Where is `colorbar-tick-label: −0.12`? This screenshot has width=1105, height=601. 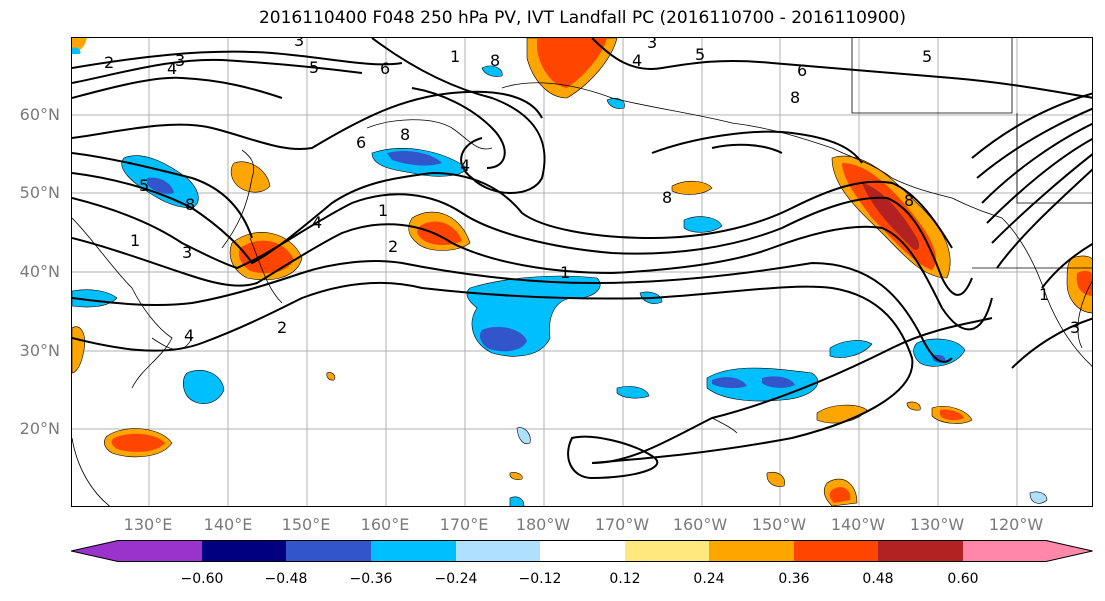
colorbar-tick-label: −0.12 is located at coordinates (540, 579).